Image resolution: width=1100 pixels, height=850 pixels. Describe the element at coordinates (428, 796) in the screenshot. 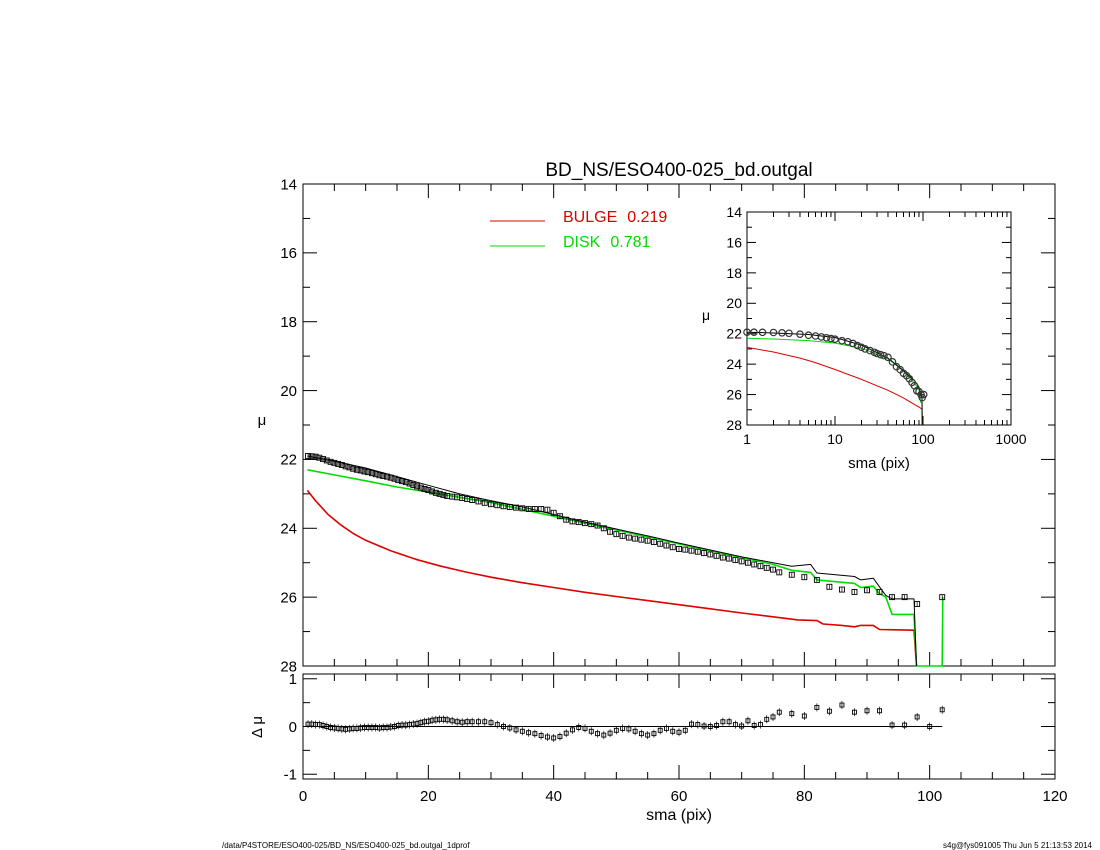

I see `x-tick-label: 20` at that location.